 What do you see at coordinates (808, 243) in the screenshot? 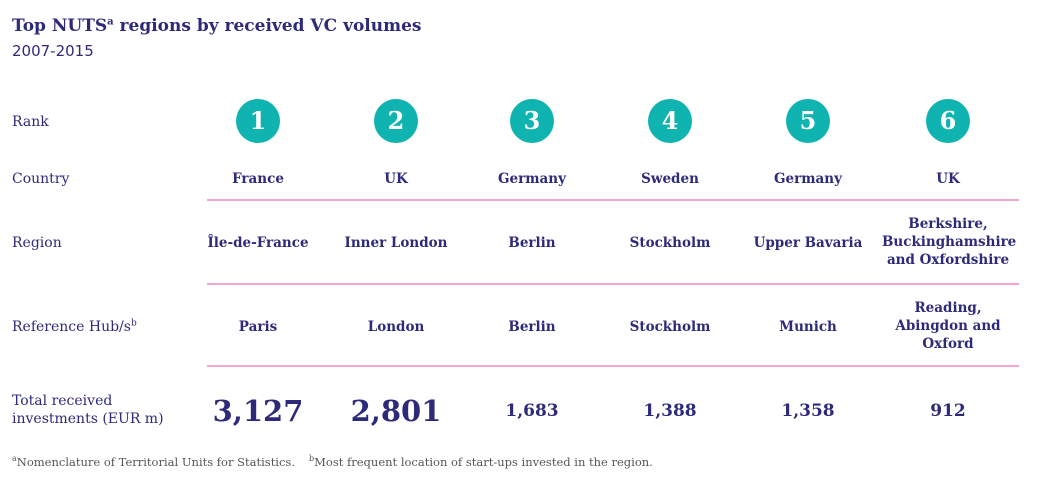
I see `region-cell: Upper Bavaria` at bounding box center [808, 243].